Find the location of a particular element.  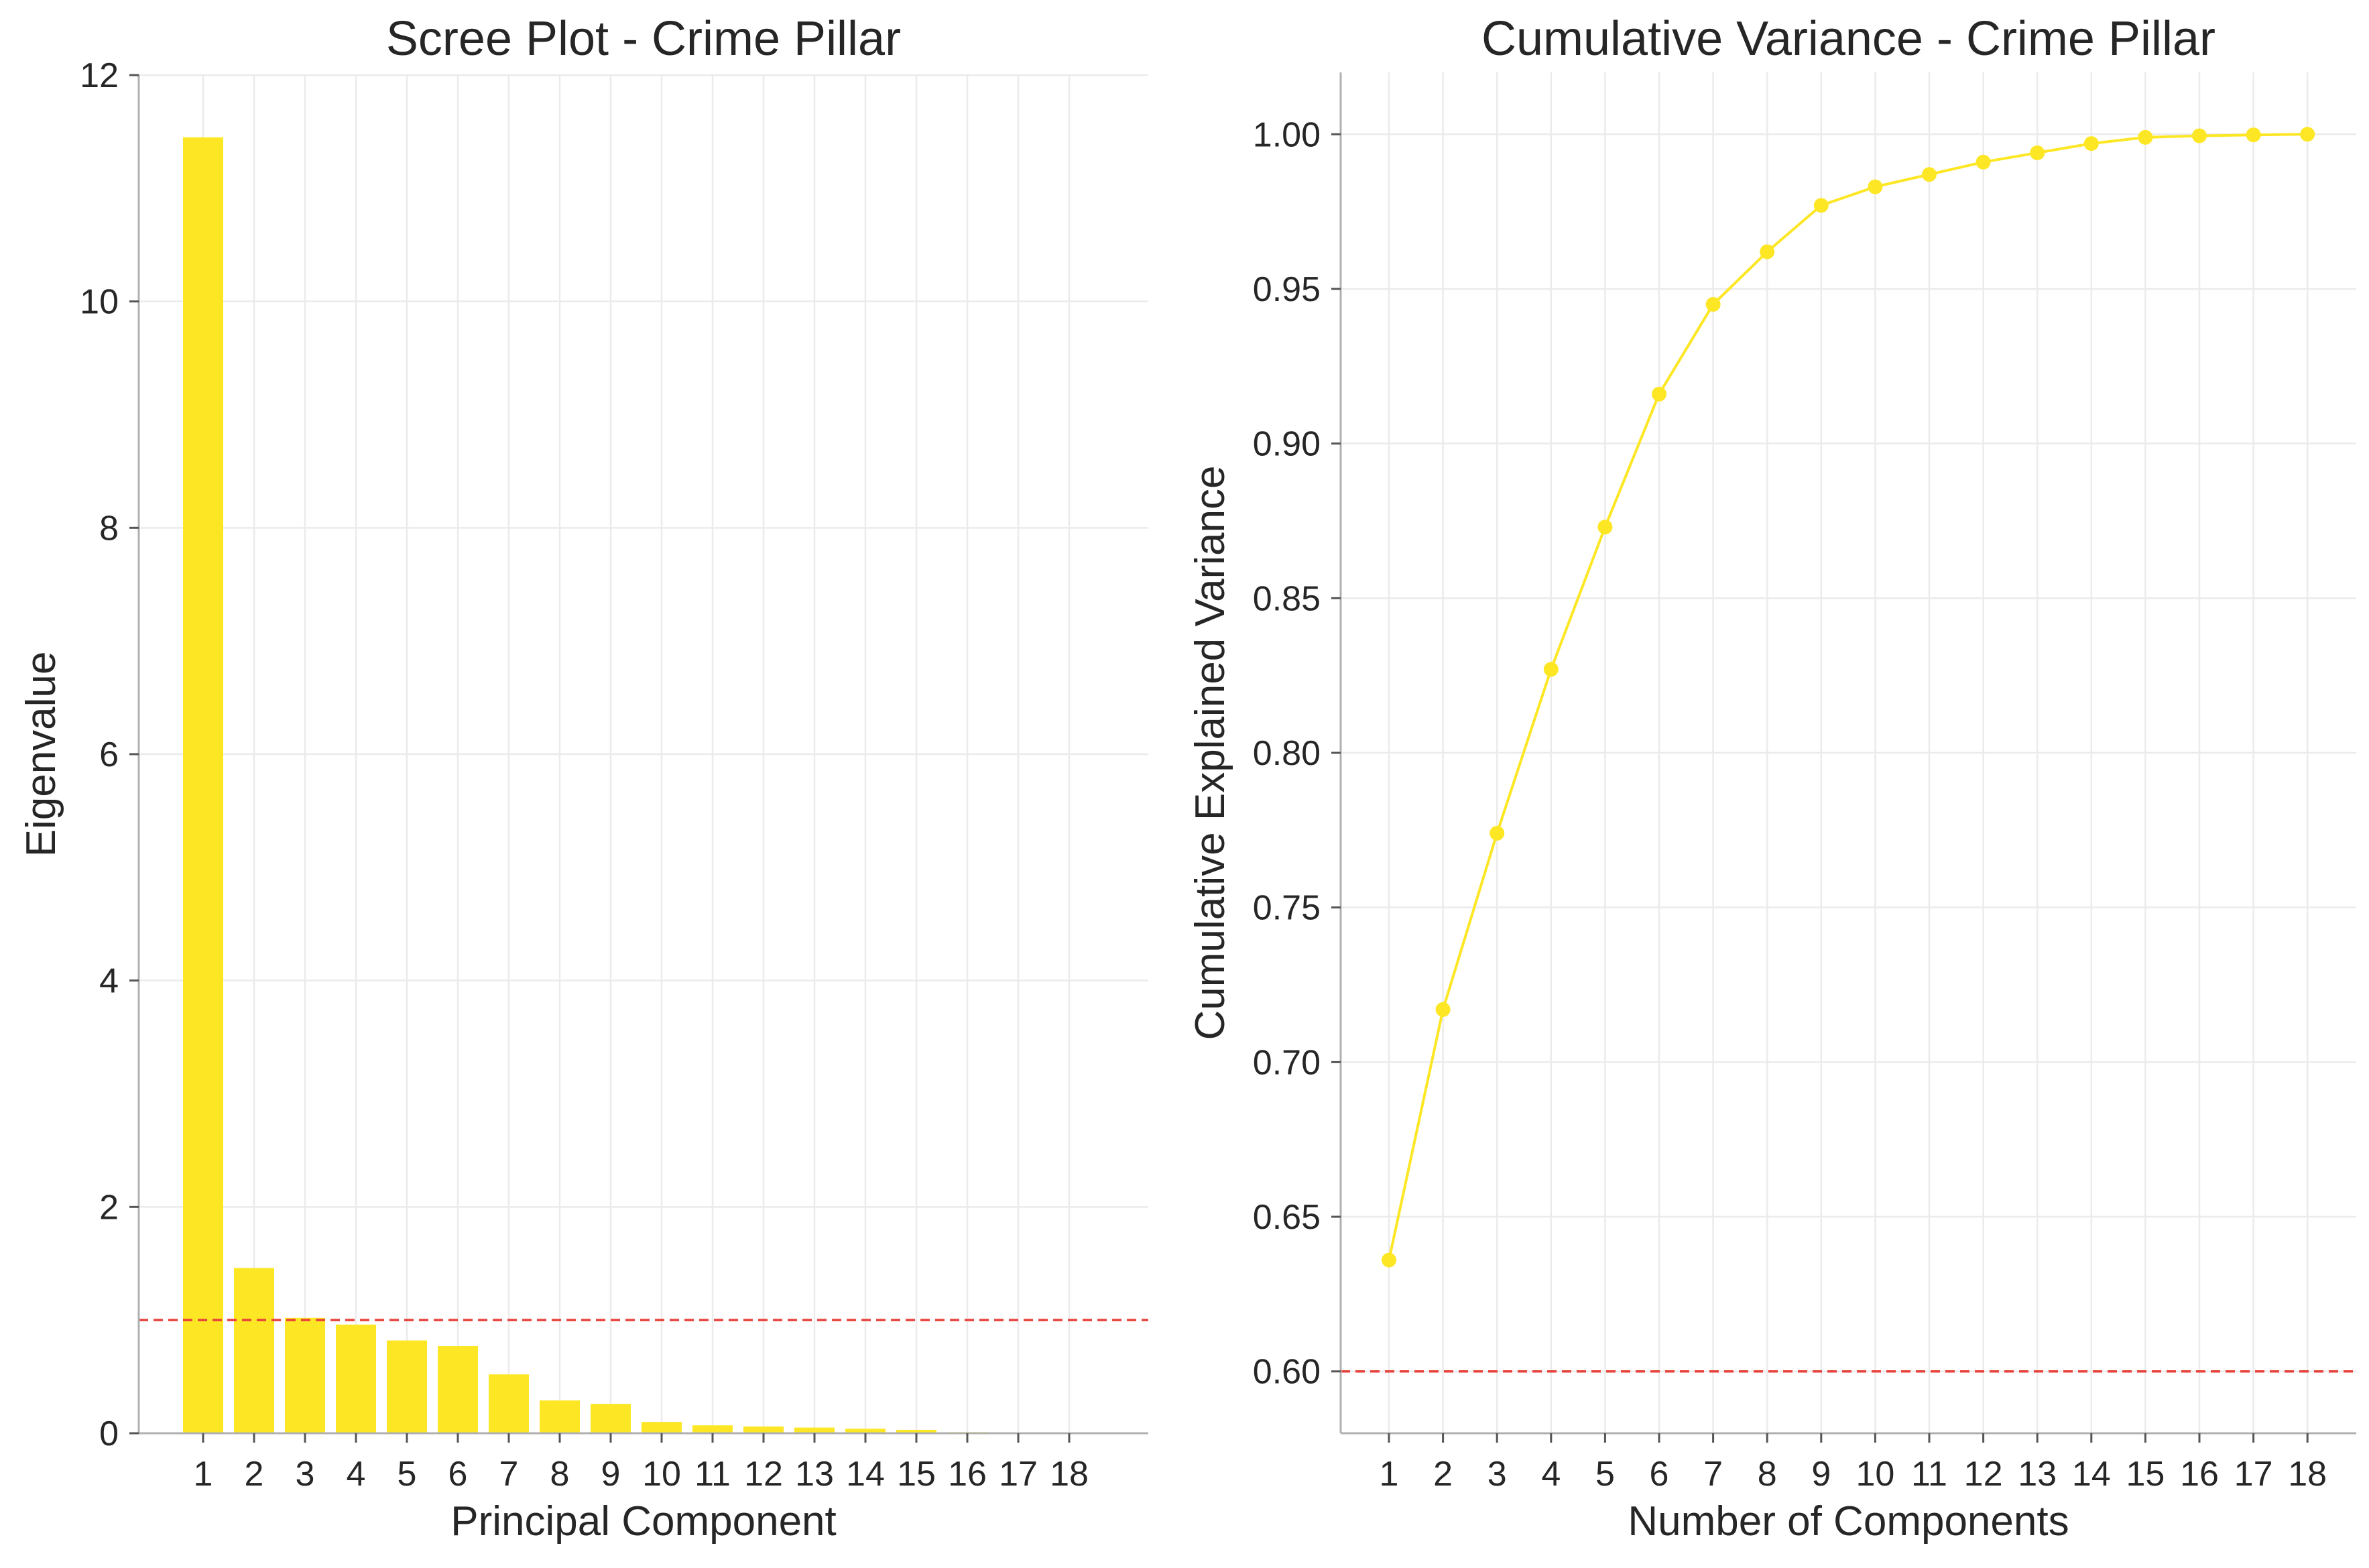

cumvar-x-tick-label: 8 is located at coordinates (1768, 1474).